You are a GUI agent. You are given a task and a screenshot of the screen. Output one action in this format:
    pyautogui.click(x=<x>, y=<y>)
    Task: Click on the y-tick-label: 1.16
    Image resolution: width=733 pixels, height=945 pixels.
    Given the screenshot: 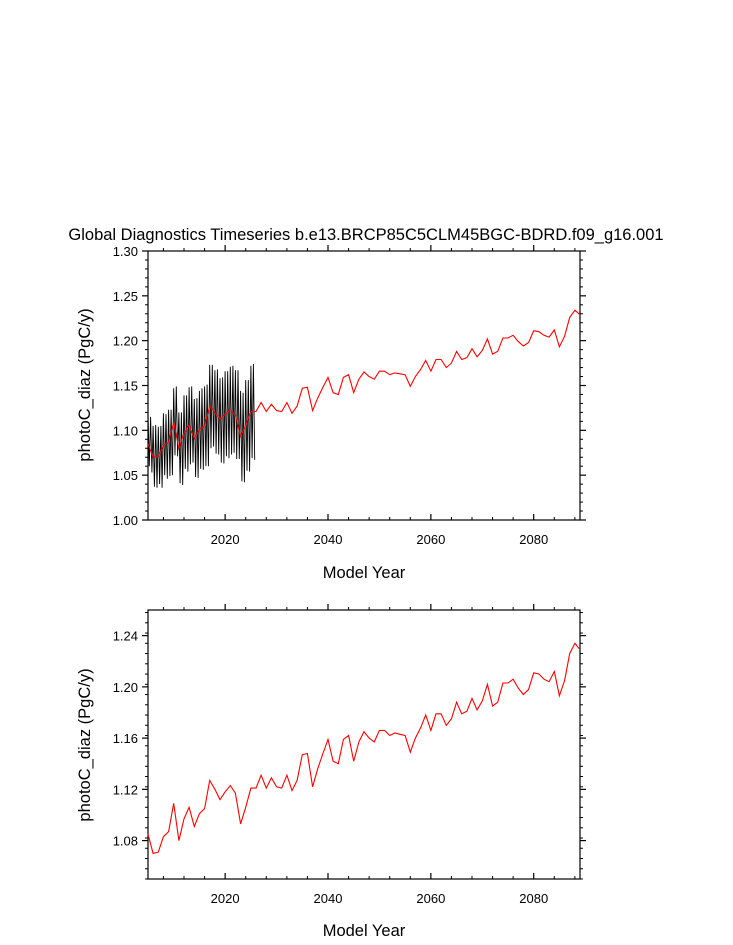 What is the action you would take?
    pyautogui.click(x=125, y=738)
    